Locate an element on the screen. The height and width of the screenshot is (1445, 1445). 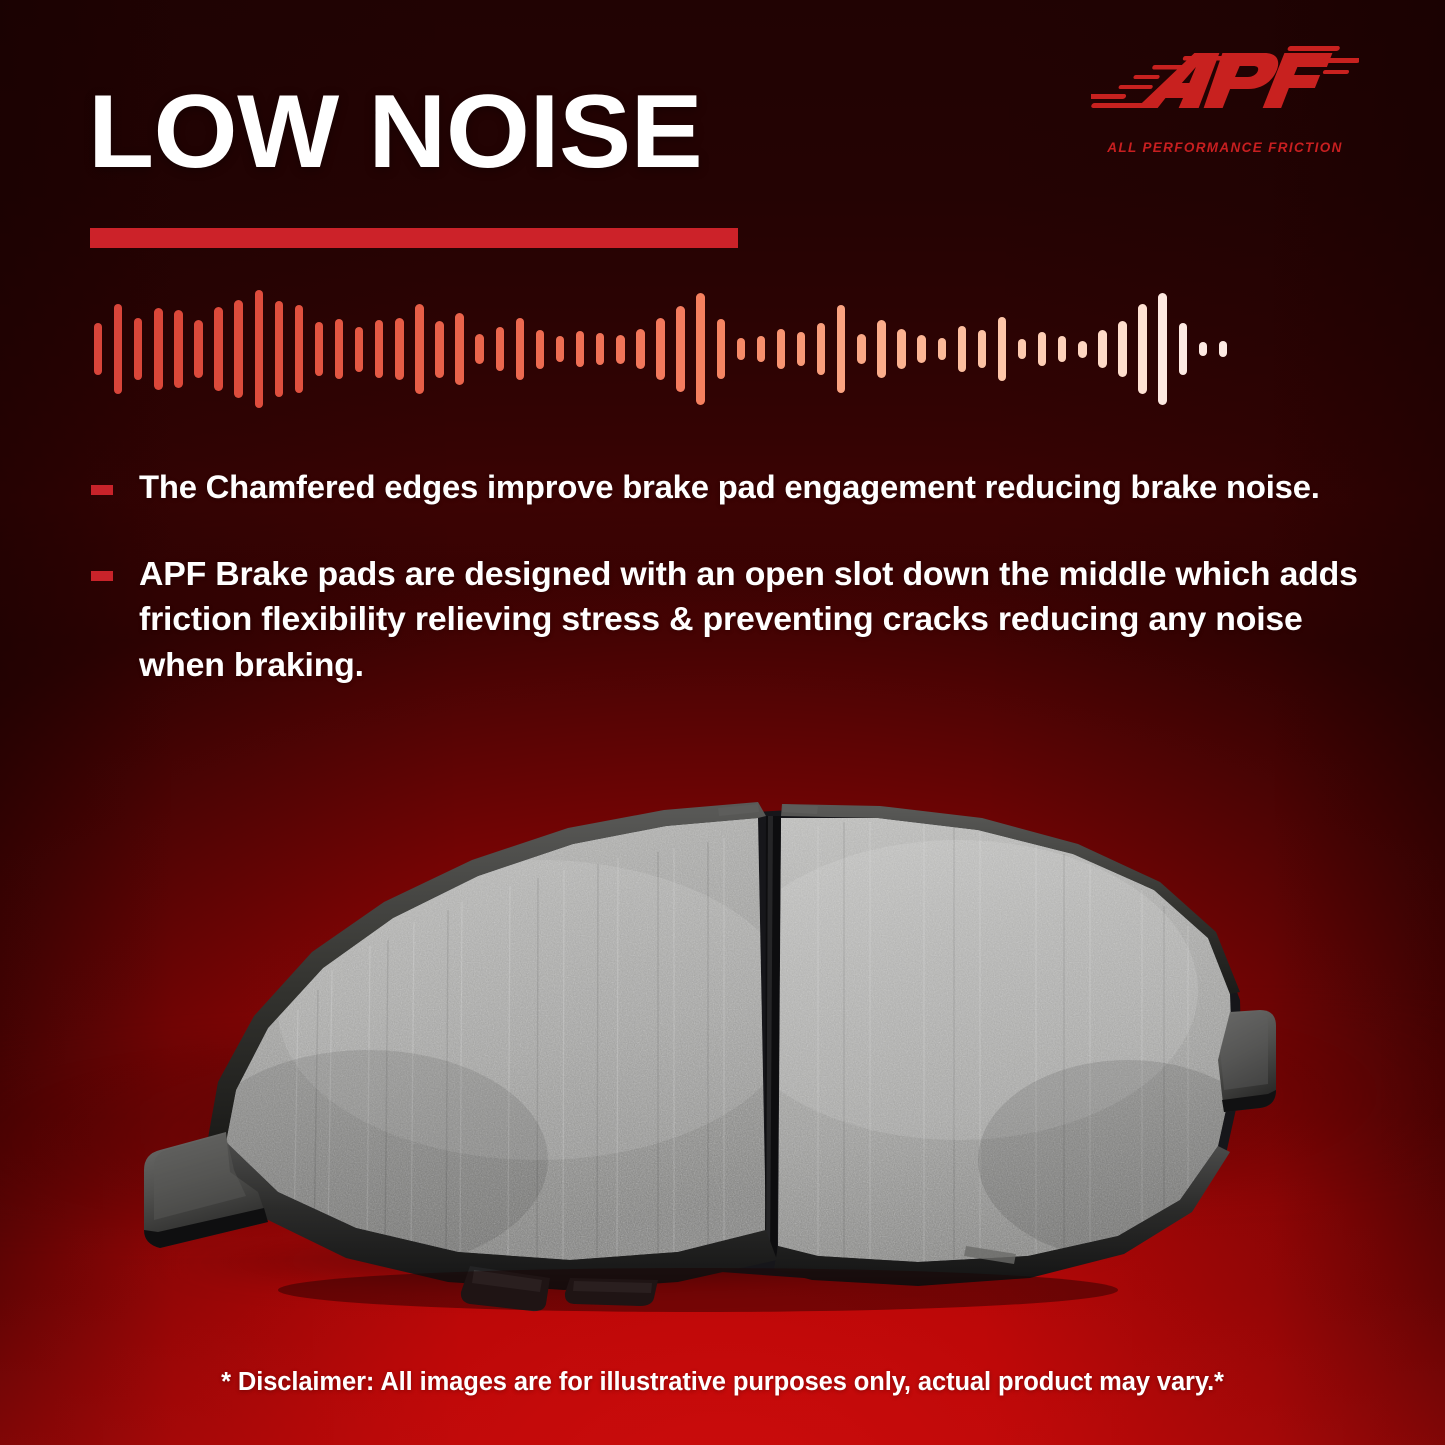
brand-tagline: ALL PERFORMANCE FRICTION is located at coordinates (1225, 147).